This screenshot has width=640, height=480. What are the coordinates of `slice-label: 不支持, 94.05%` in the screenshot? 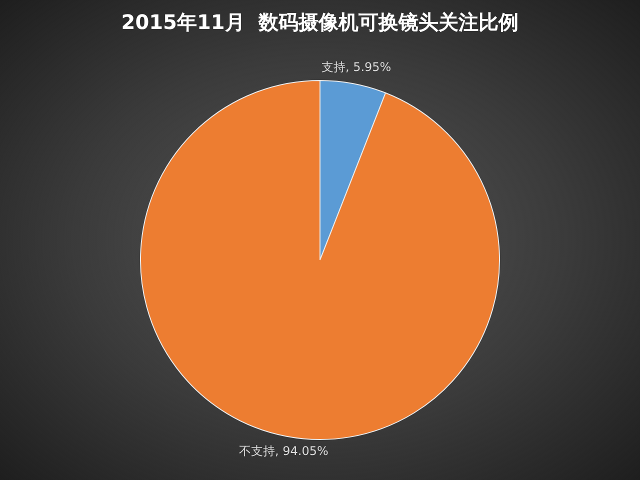 It's located at (283, 451).